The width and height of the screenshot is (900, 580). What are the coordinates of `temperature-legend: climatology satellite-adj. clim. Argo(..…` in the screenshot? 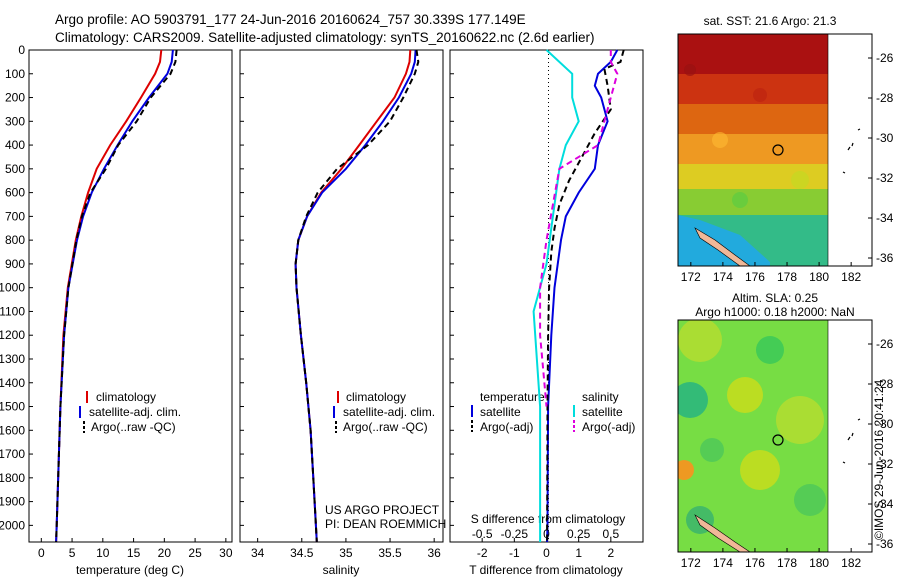 It's located at (130, 412).